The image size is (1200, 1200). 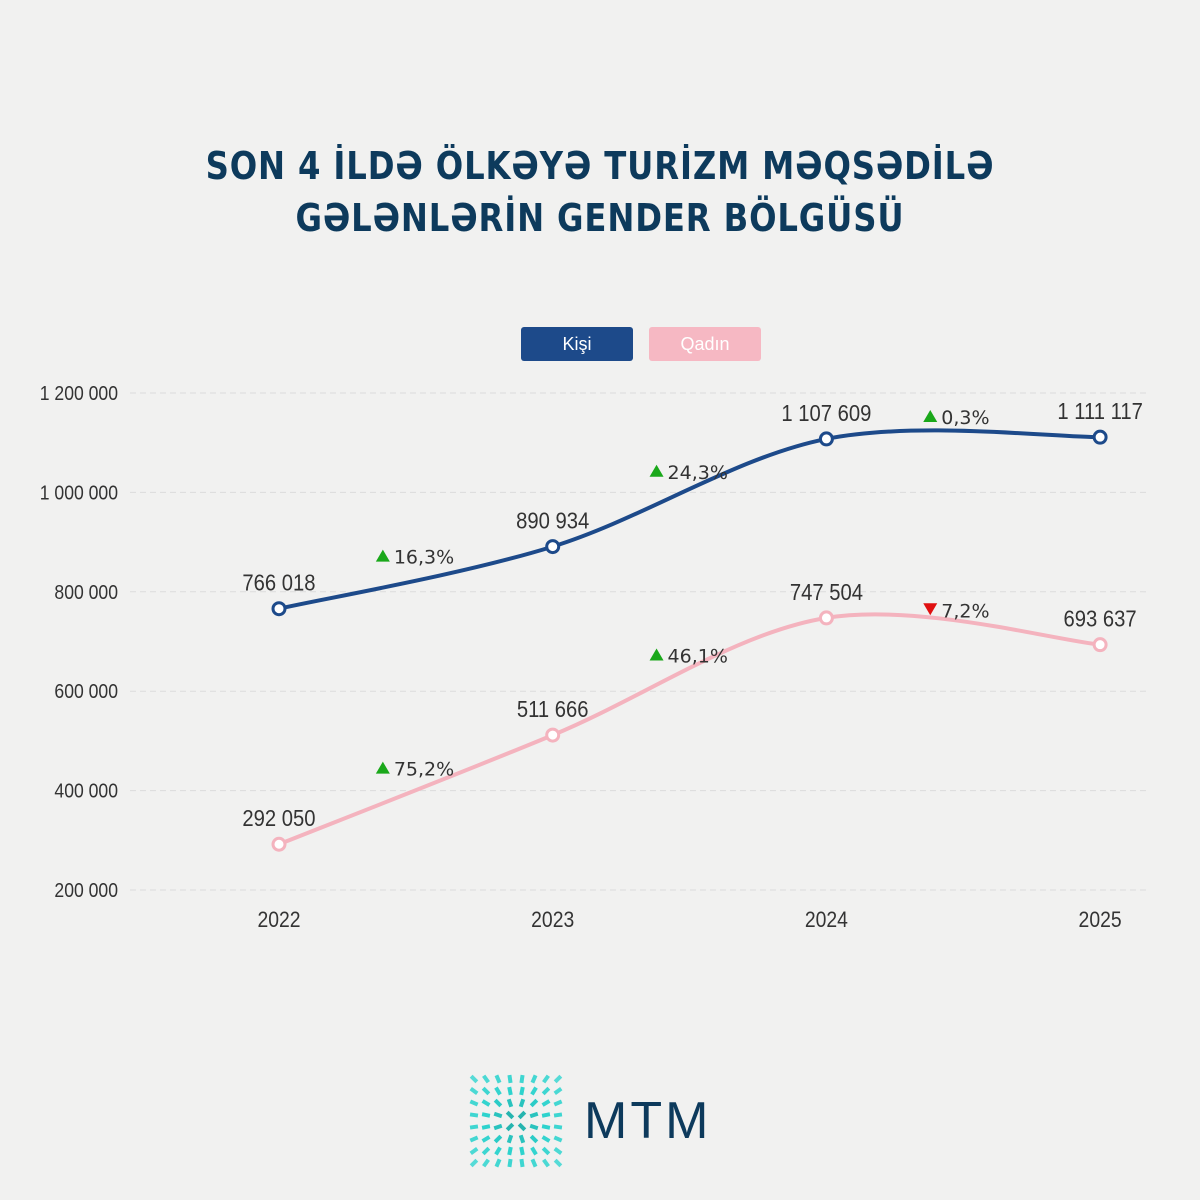 I want to click on data-label: 292 050, so click(x=278, y=818).